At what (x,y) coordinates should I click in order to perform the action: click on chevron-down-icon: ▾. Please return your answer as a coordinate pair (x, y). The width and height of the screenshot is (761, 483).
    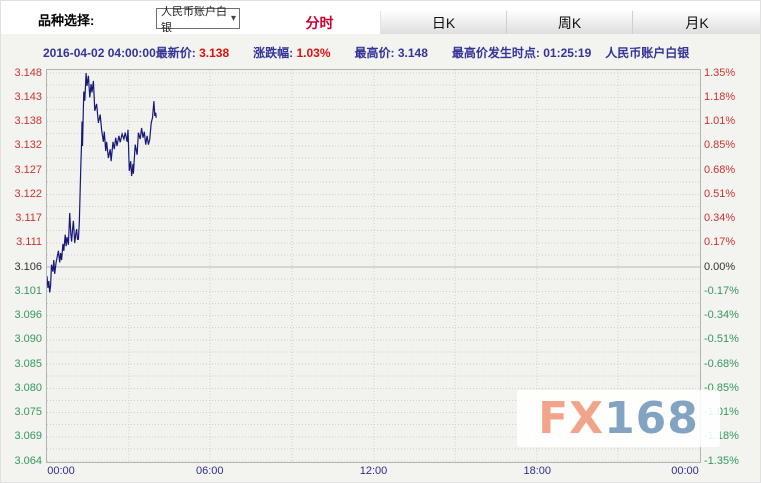
    Looking at the image, I should click on (233, 18).